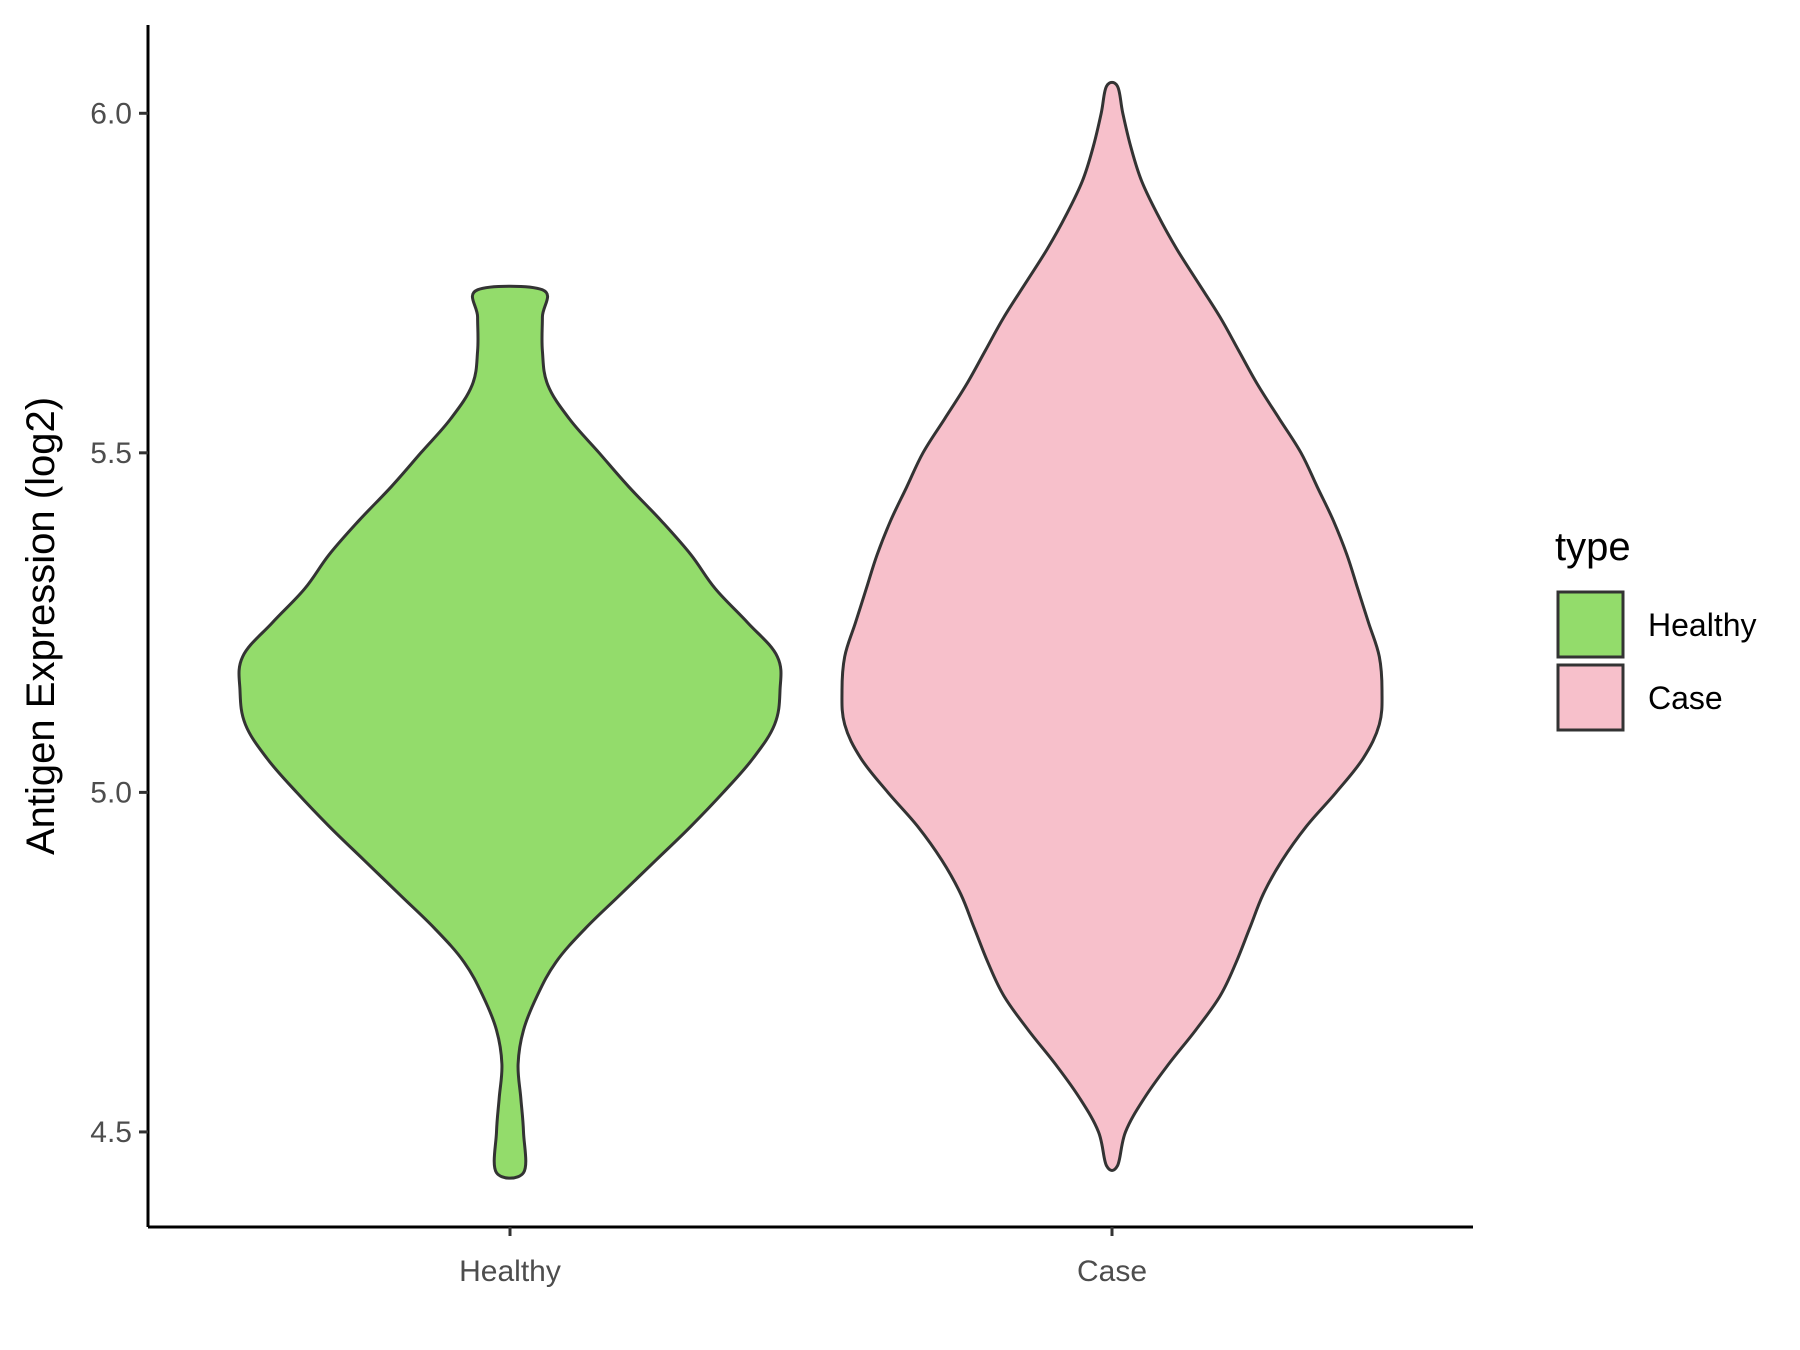 The height and width of the screenshot is (1350, 1800). I want to click on y-tick-label: 6.0, so click(111, 113).